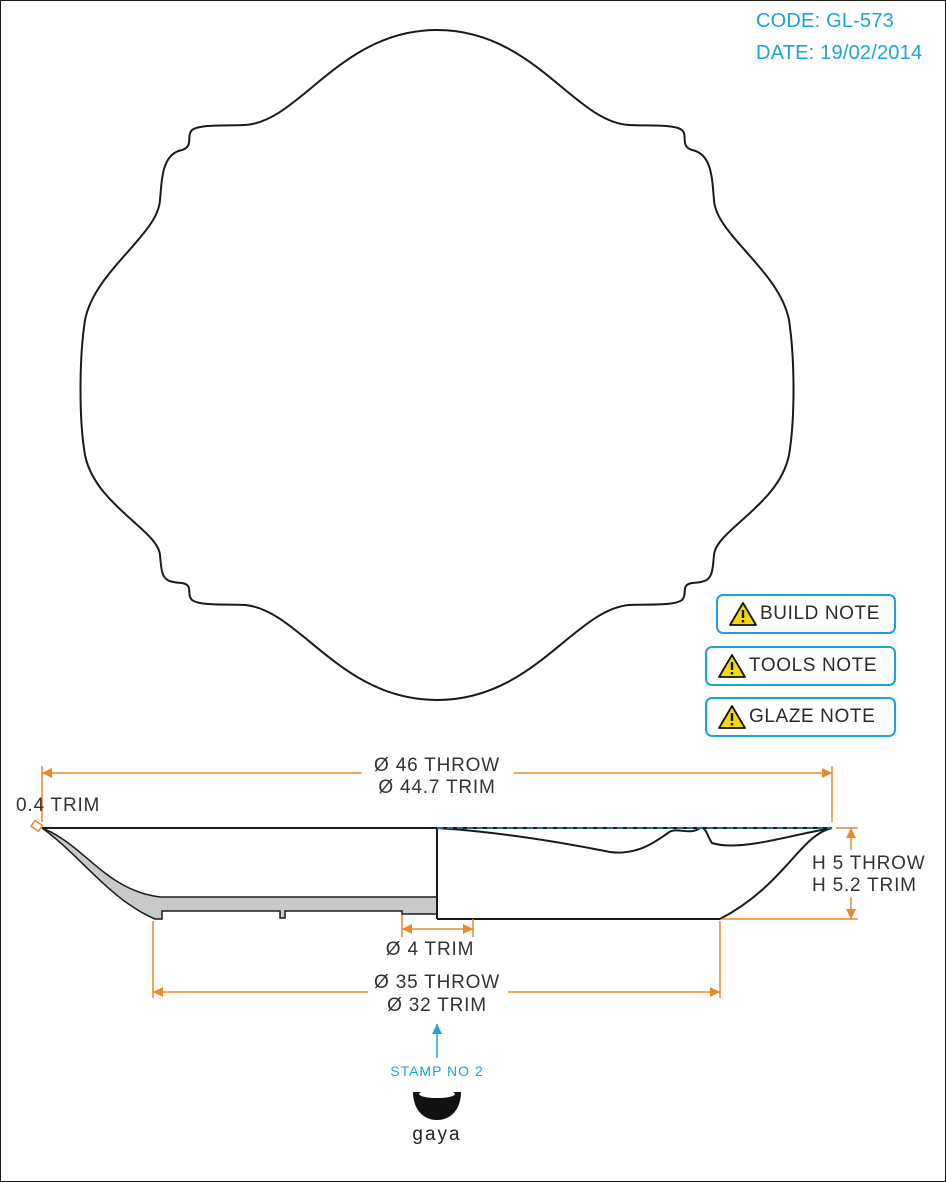  Describe the element at coordinates (430, 949) in the screenshot. I see `foot-trim-label: Ø 4 TRIM` at that location.